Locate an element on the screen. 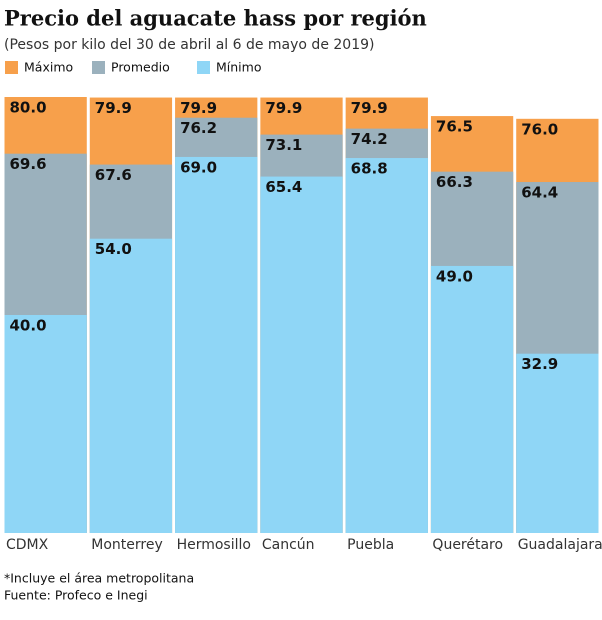 This screenshot has width=602, height=620. value-label: 66.3 is located at coordinates (454, 182).